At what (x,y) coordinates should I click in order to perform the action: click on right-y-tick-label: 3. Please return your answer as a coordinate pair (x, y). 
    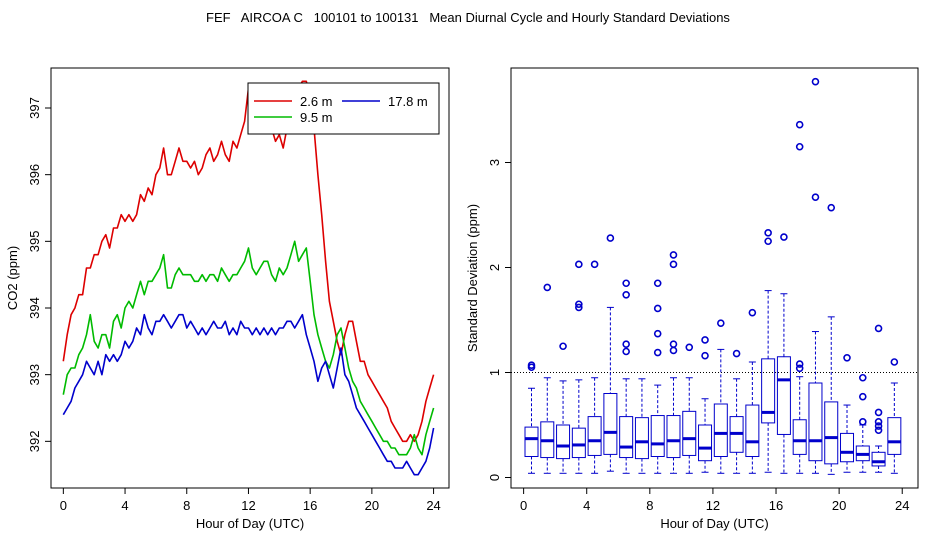
    Looking at the image, I should click on (494, 162).